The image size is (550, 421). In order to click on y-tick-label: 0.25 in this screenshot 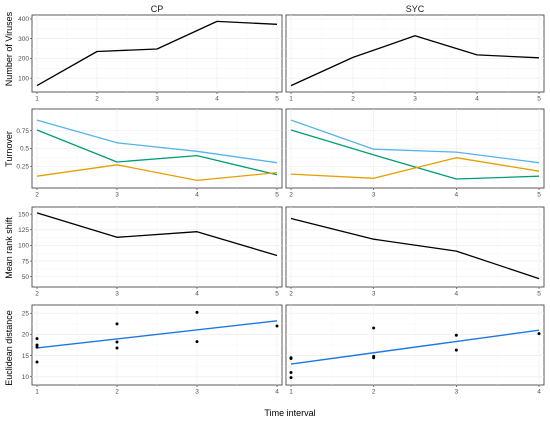, I will do `click(22, 166)`.